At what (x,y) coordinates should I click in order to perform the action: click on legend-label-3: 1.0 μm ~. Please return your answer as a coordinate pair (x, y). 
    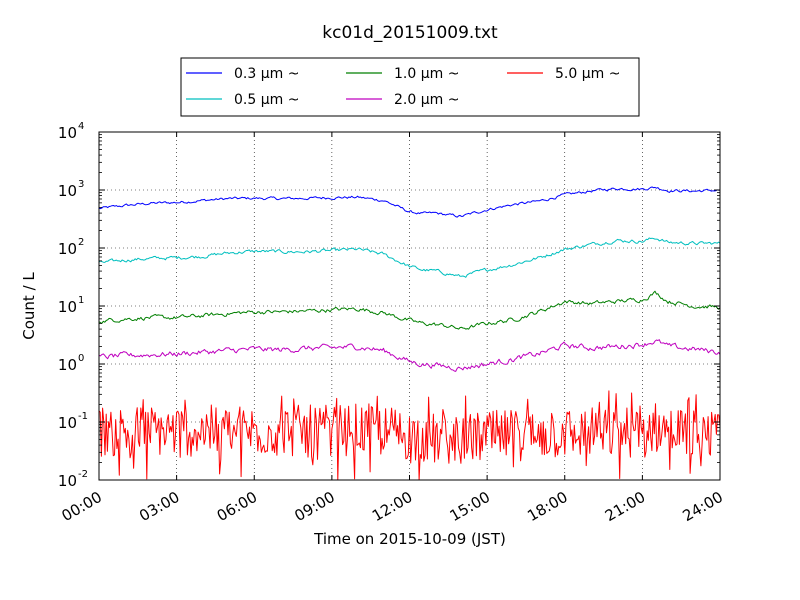
    Looking at the image, I should click on (426, 74).